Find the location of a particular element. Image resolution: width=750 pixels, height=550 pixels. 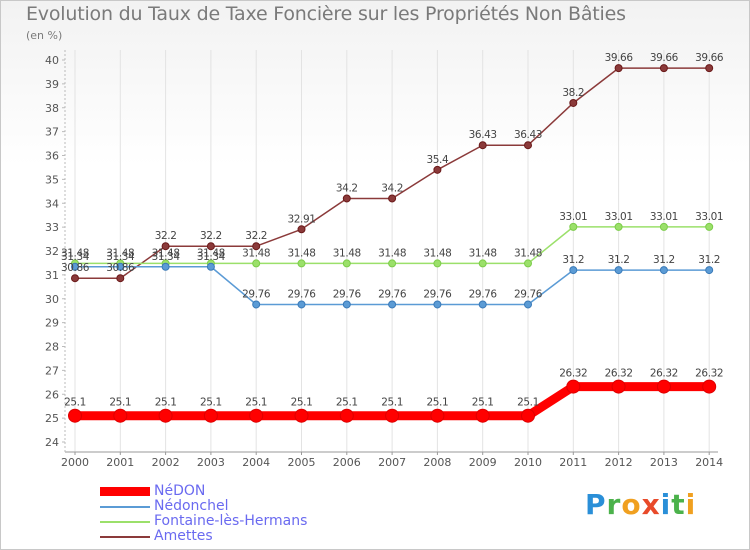

legend-label-fontaine: Fontaine-lès-Hermans is located at coordinates (231, 521).